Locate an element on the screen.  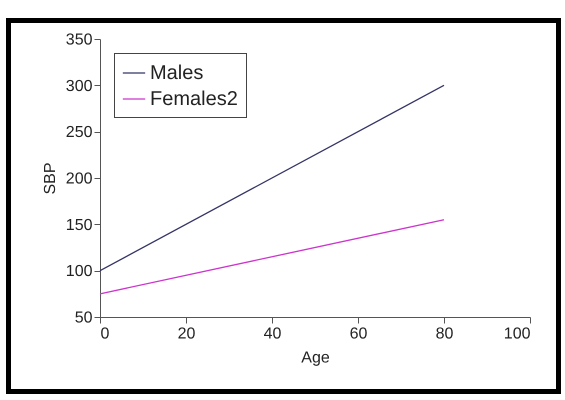
legend-label: Females2 is located at coordinates (194, 99).